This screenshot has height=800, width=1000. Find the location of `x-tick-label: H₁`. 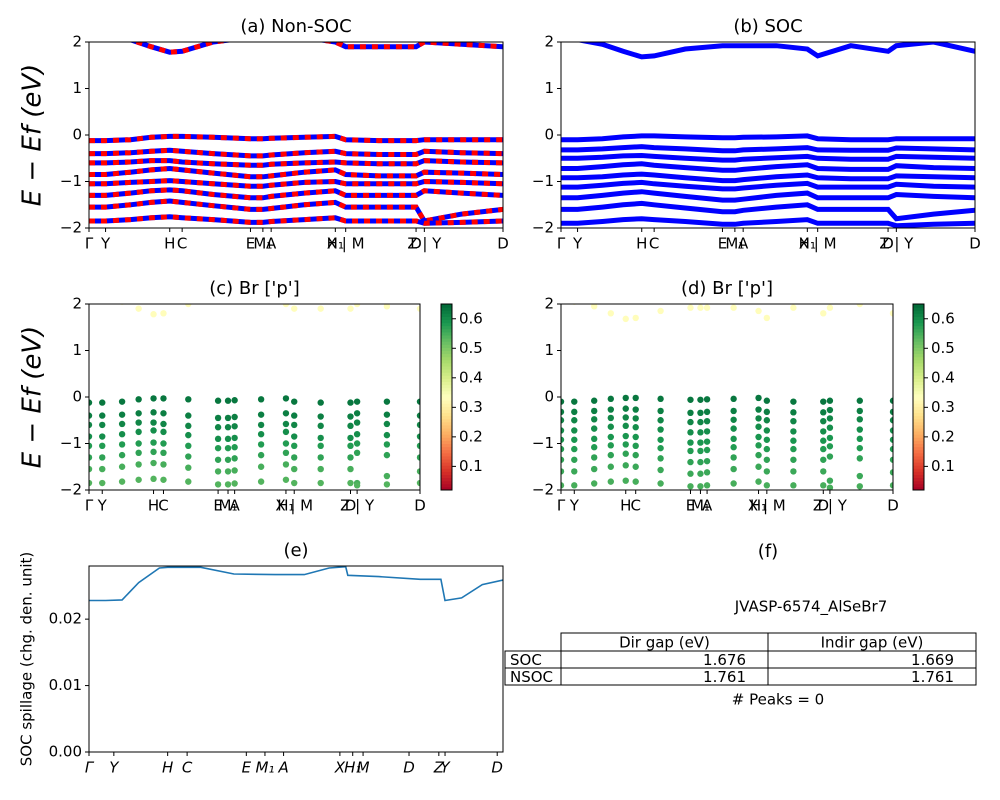

x-tick-label: H₁ is located at coordinates (758, 506).